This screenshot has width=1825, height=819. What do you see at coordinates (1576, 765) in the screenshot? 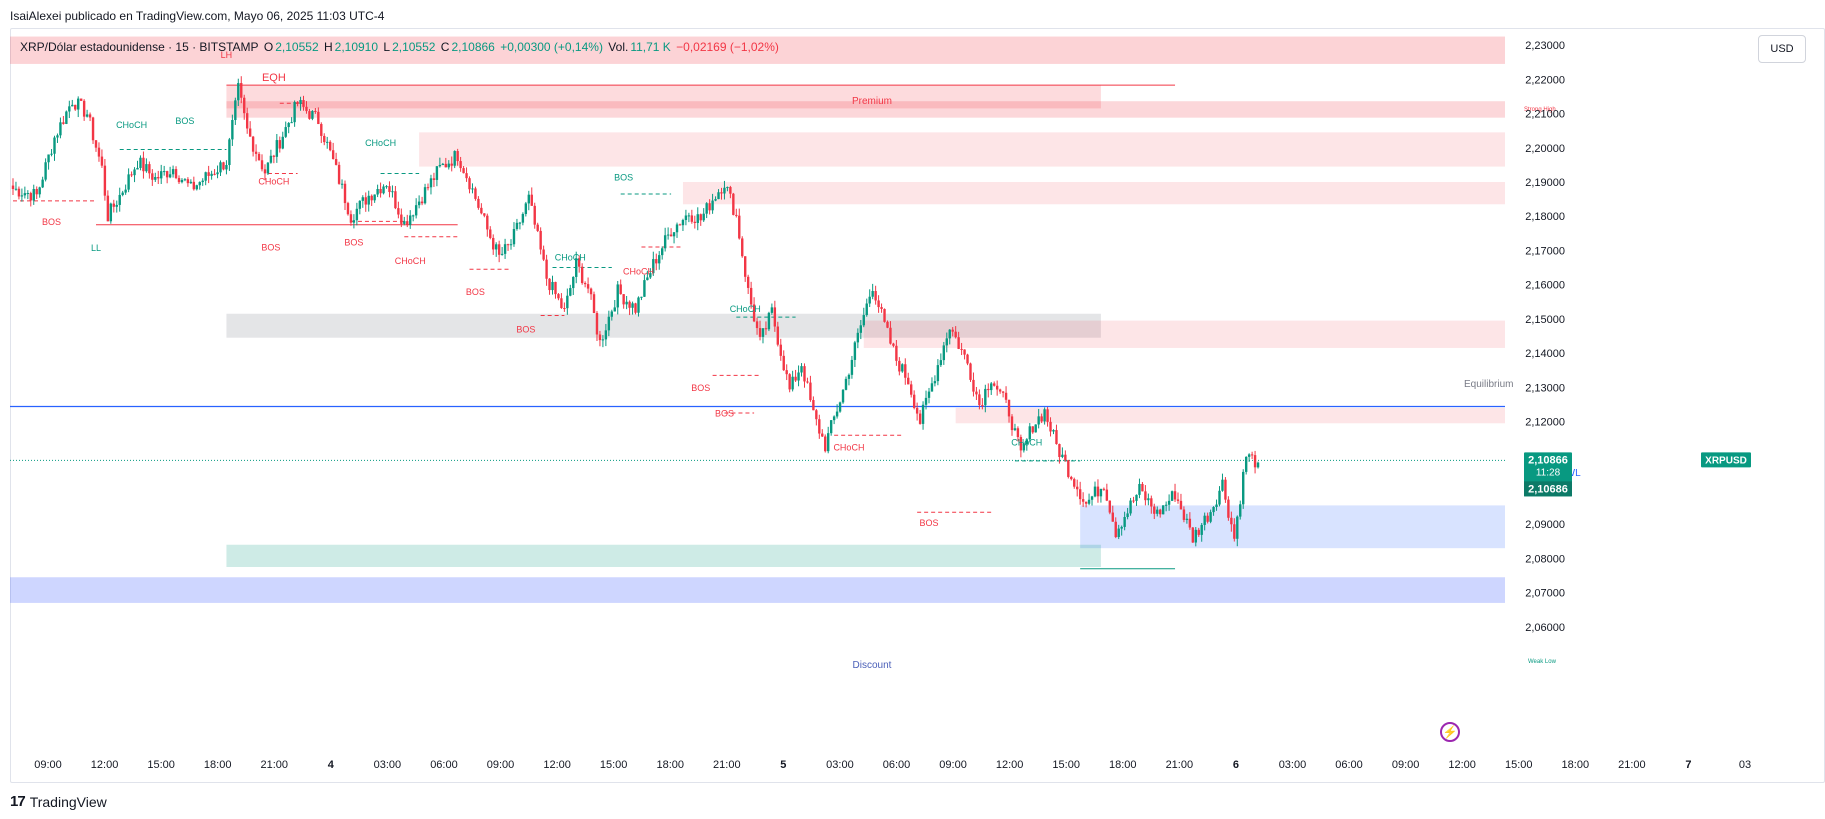
I see `x-tick-label-27: 18:00` at bounding box center [1576, 765].